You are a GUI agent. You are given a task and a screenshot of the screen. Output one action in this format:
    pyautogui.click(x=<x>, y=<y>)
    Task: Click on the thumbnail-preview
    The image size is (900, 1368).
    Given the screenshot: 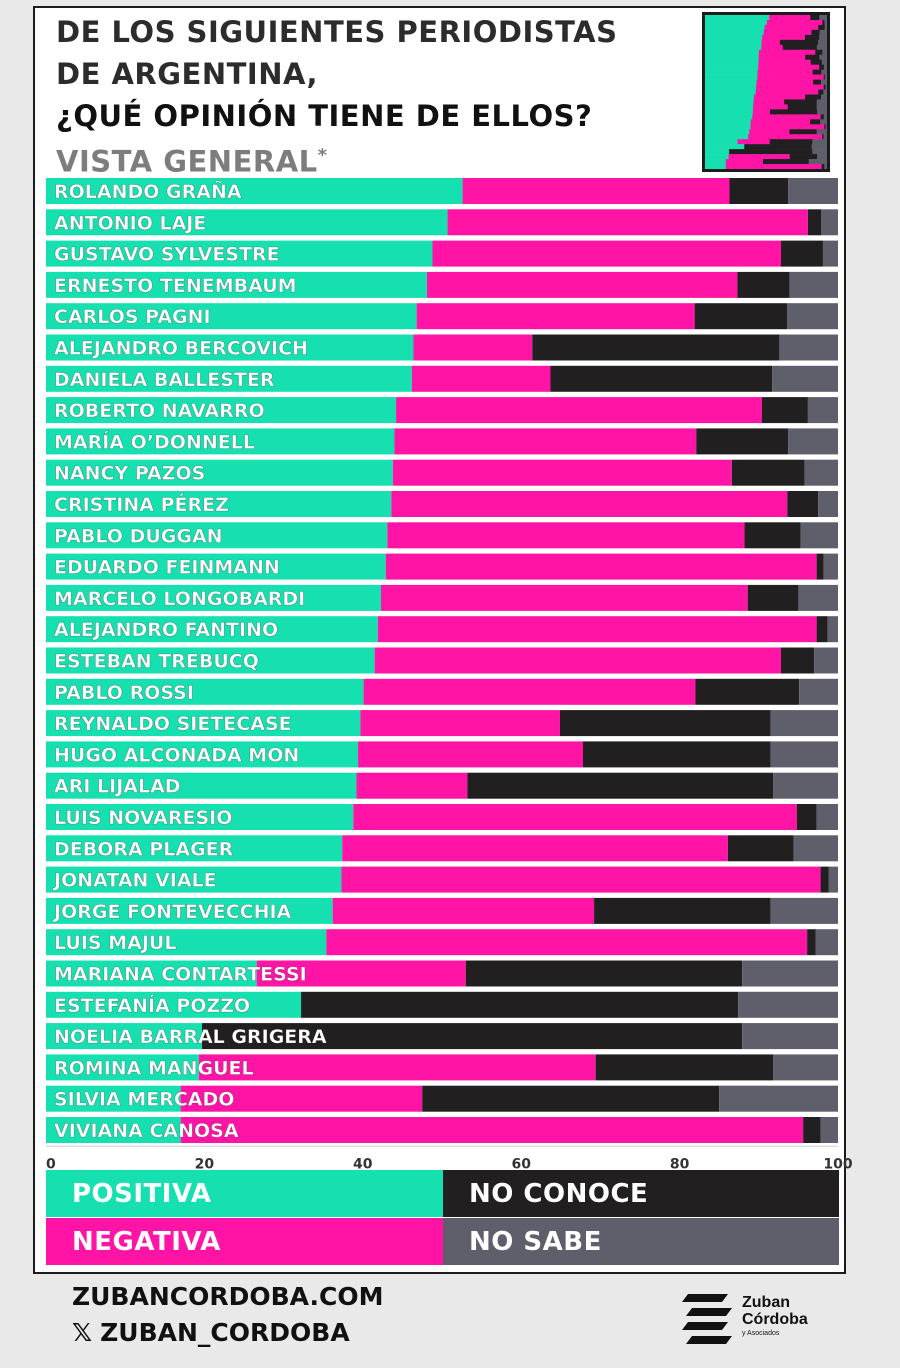 What is the action you would take?
    pyautogui.click(x=766, y=92)
    